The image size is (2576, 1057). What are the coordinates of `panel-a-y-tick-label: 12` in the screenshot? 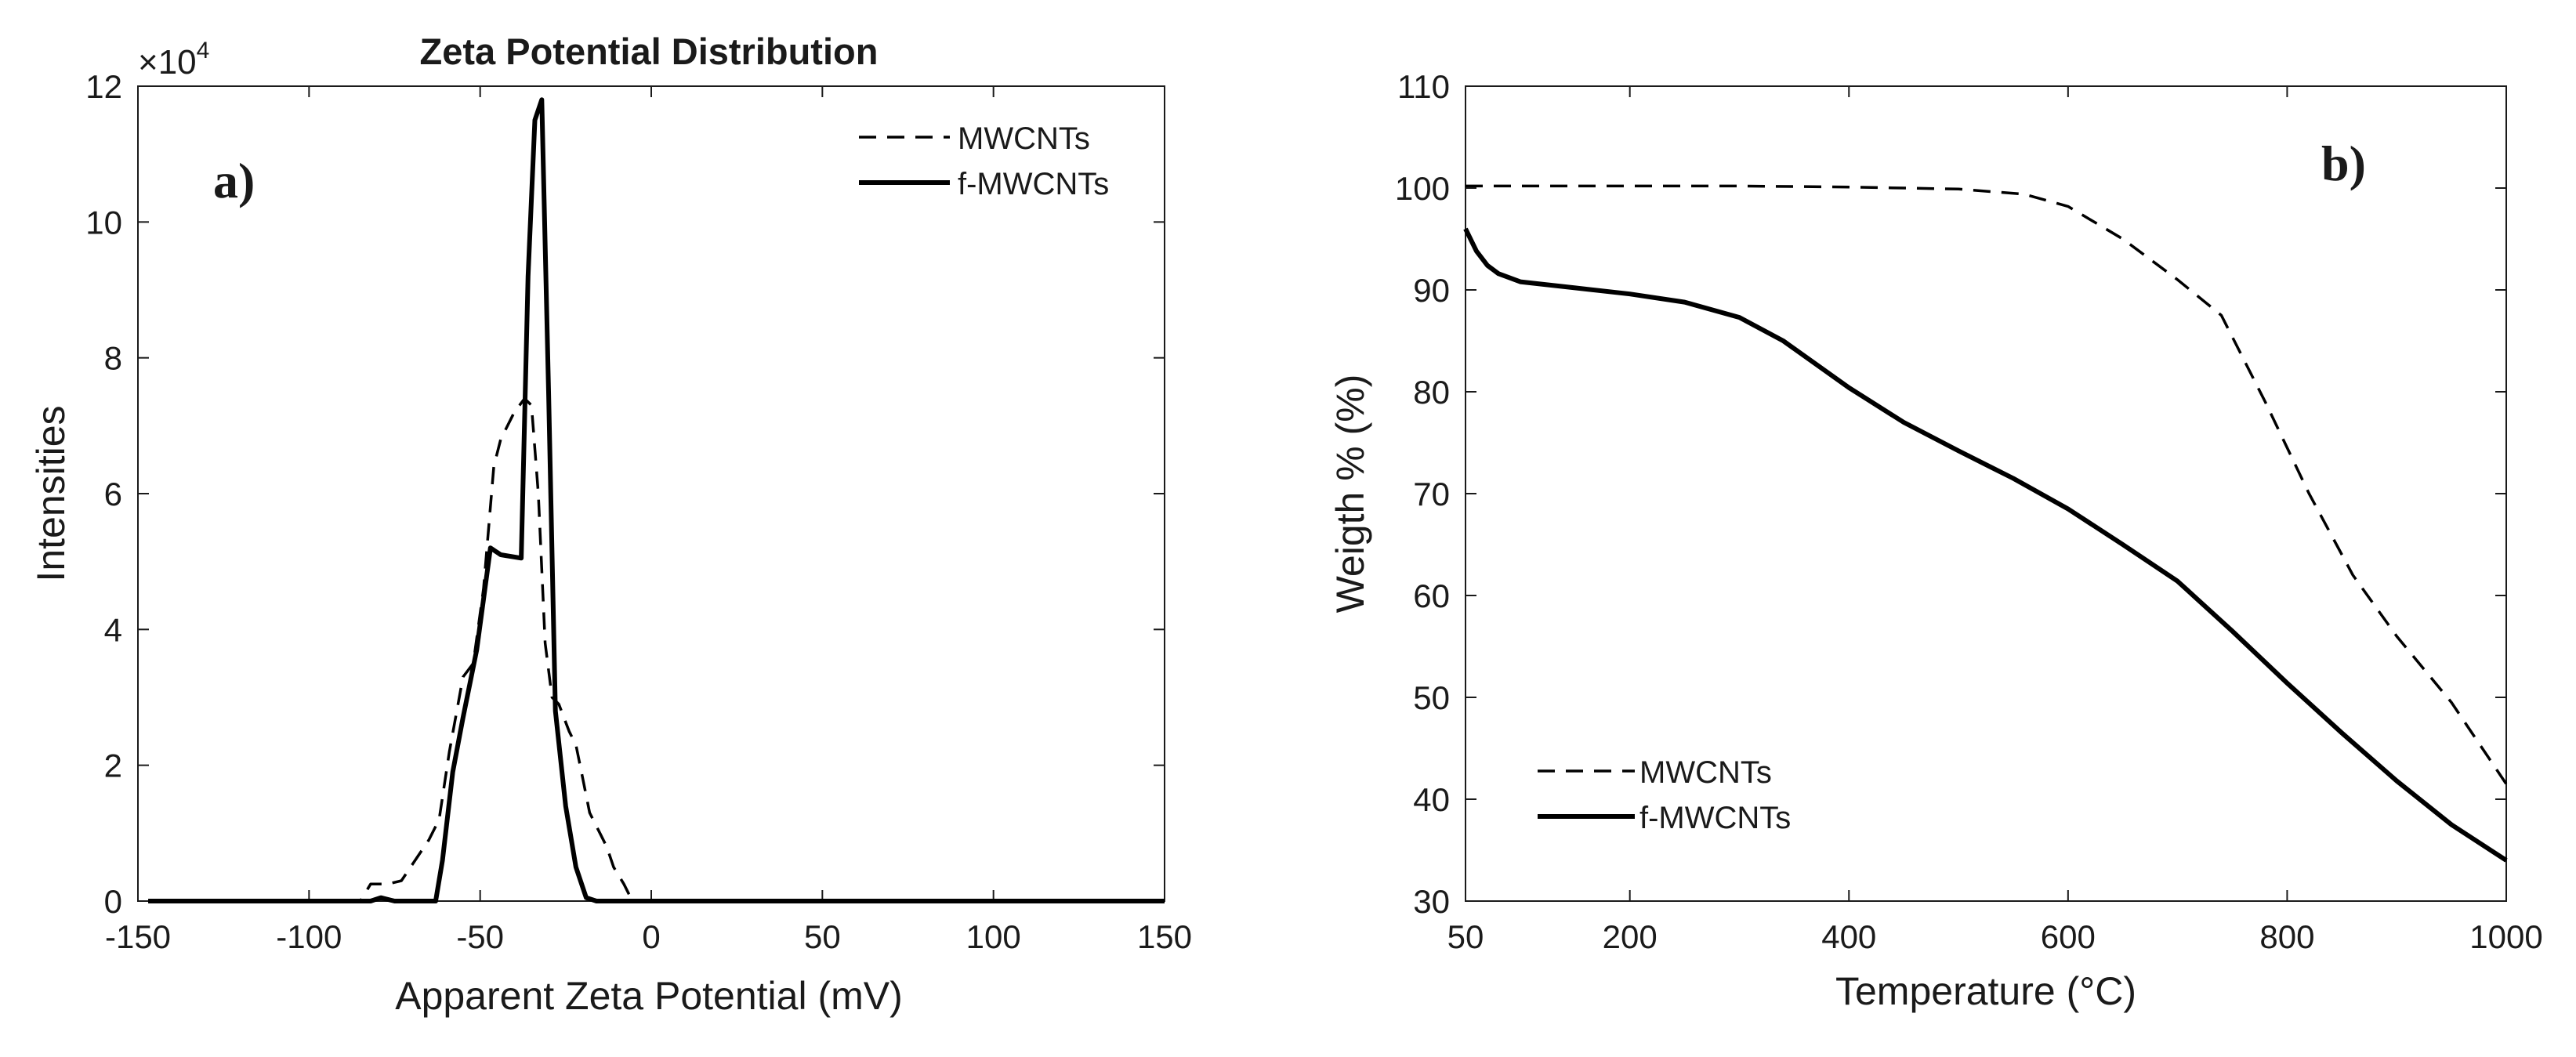 It's located at (103, 86).